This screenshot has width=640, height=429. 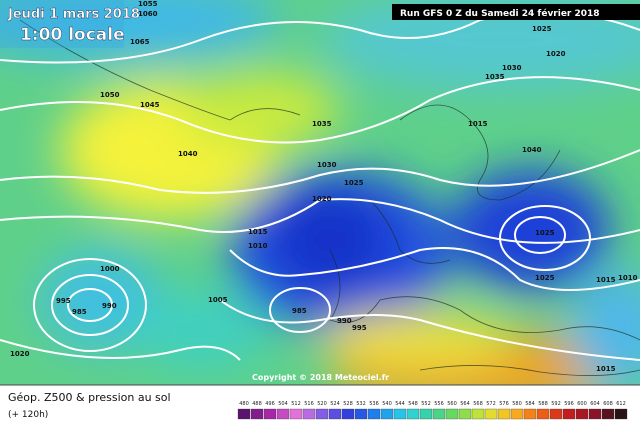 I want to click on legend-label: 596, so click(x=569, y=404).